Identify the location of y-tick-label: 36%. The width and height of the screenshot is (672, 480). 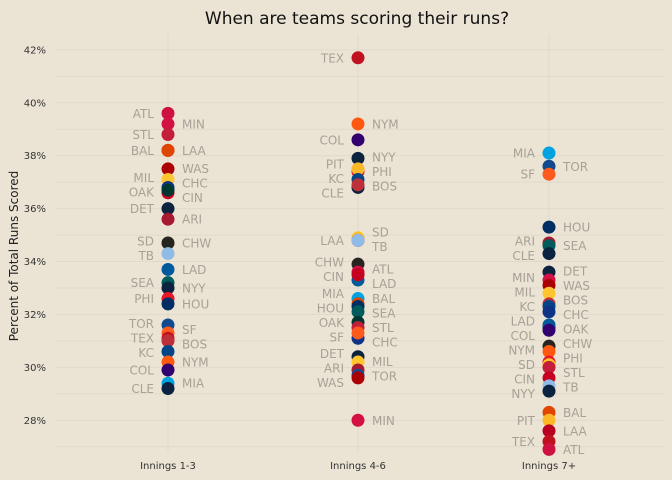
(35, 209).